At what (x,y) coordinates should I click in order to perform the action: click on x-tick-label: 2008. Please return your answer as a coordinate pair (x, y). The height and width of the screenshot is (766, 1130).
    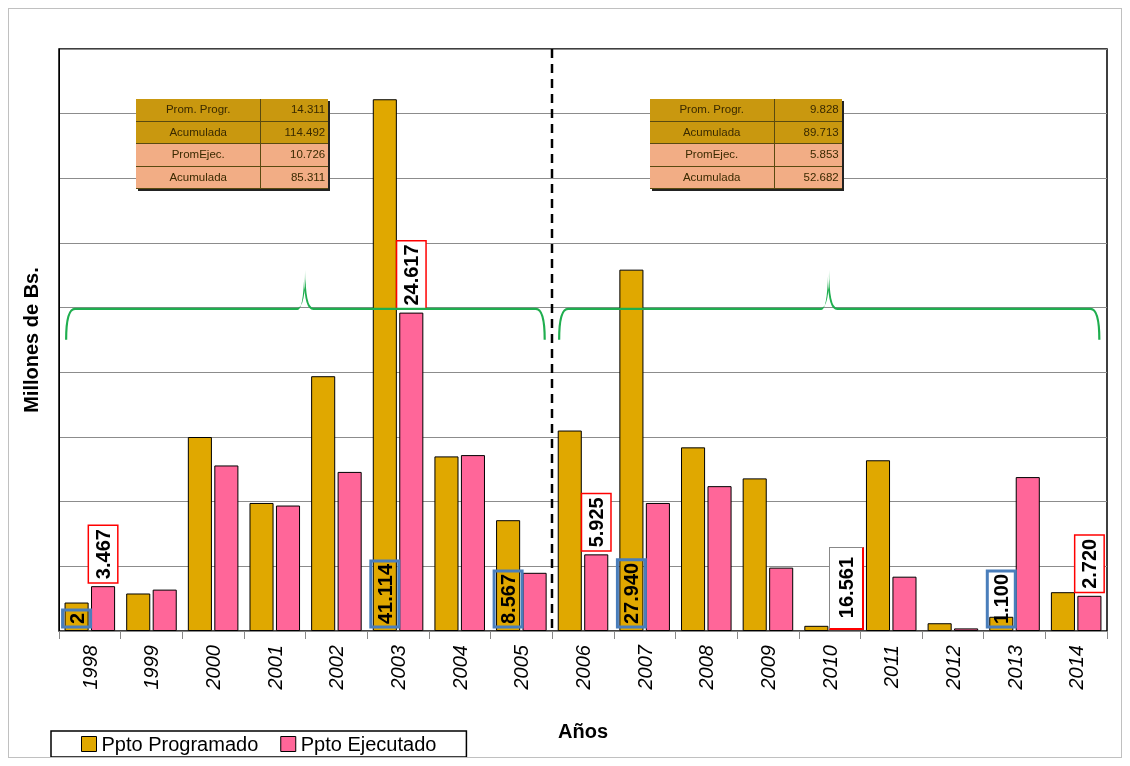
    Looking at the image, I should click on (706, 668).